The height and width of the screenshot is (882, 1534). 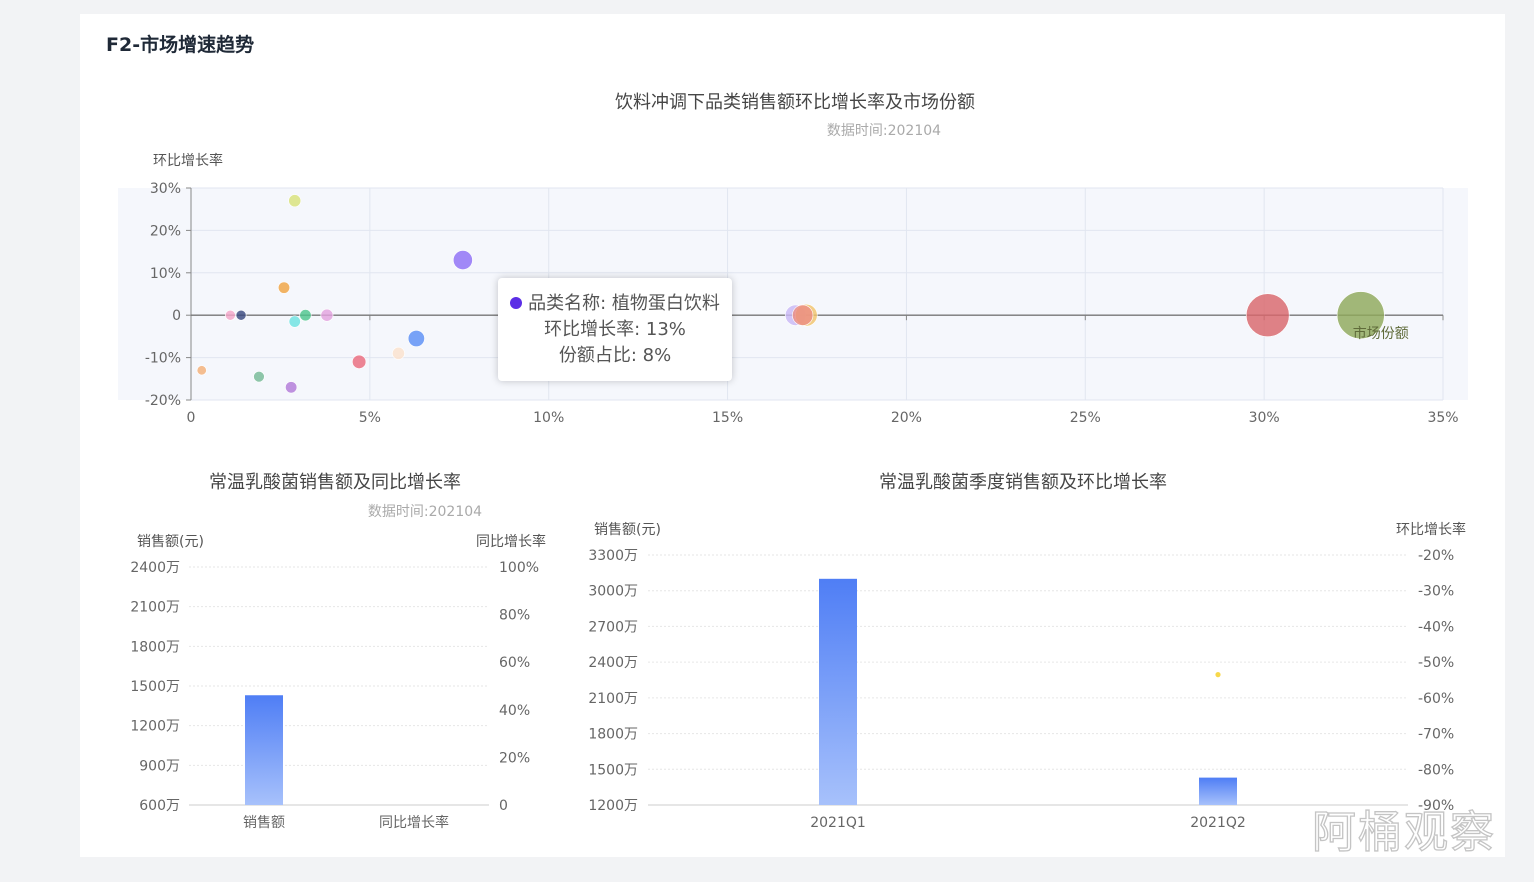 I want to click on bubble-chart-title: 饮料冲调下品类销售额环比增长率及市场份额, so click(x=795, y=102).